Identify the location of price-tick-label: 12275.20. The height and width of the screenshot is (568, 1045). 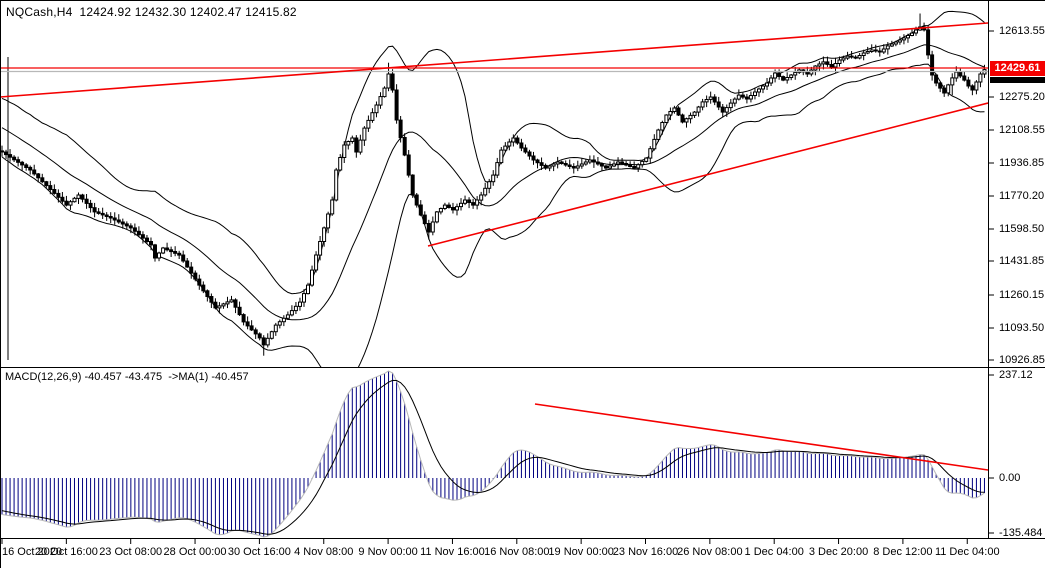
(1022, 97).